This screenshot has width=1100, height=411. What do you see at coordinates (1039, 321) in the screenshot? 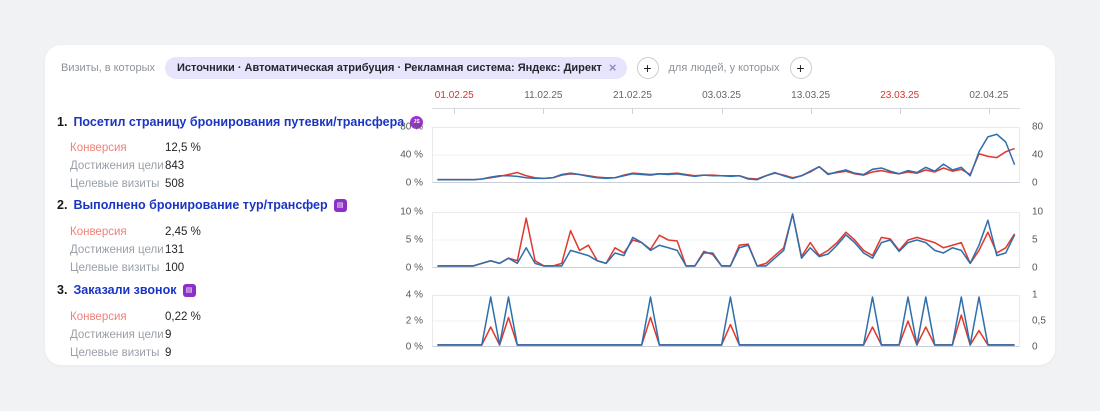
I see `y-axis-tick-label: 0,5` at bounding box center [1039, 321].